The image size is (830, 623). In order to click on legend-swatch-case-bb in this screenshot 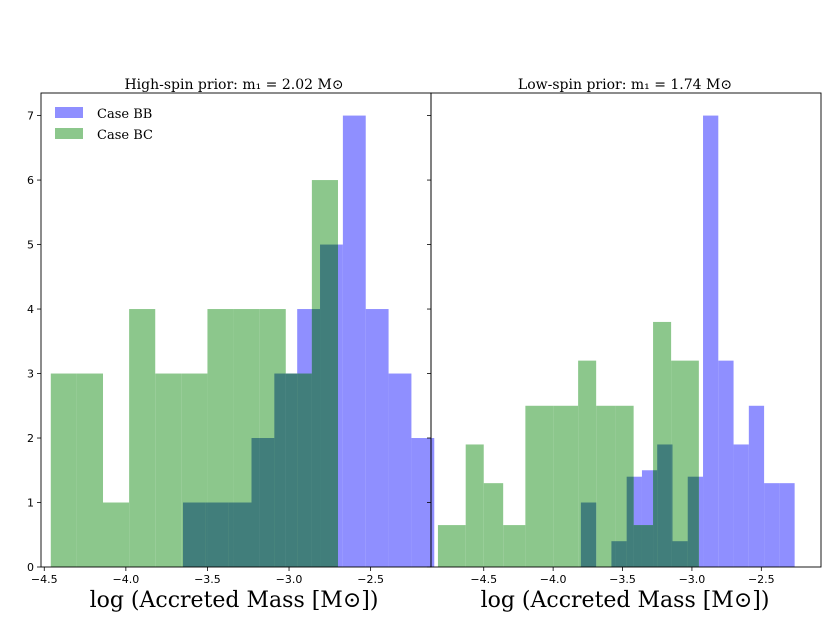, I will do `click(69, 112)`.